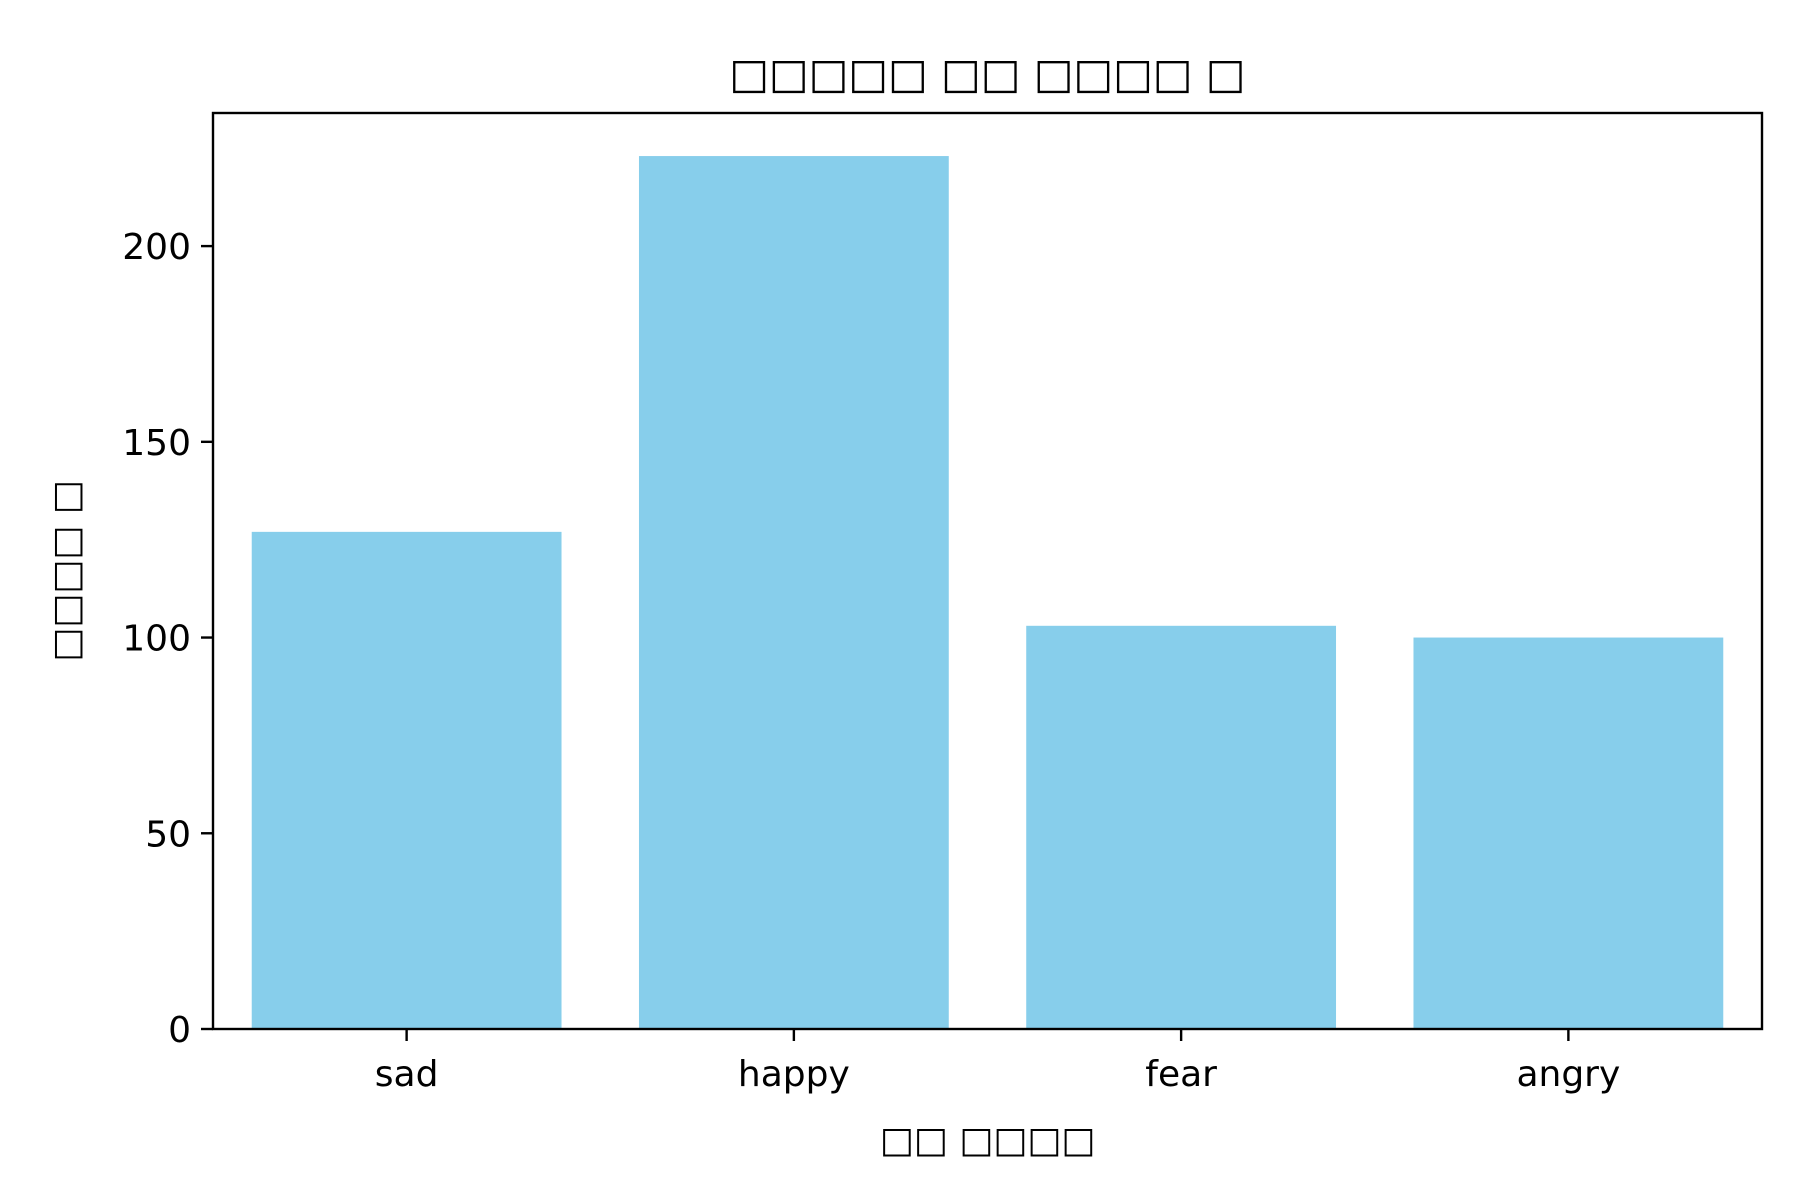  I want to click on y-axis-ticks: 0 50 100 150 200, so click(167, 639).